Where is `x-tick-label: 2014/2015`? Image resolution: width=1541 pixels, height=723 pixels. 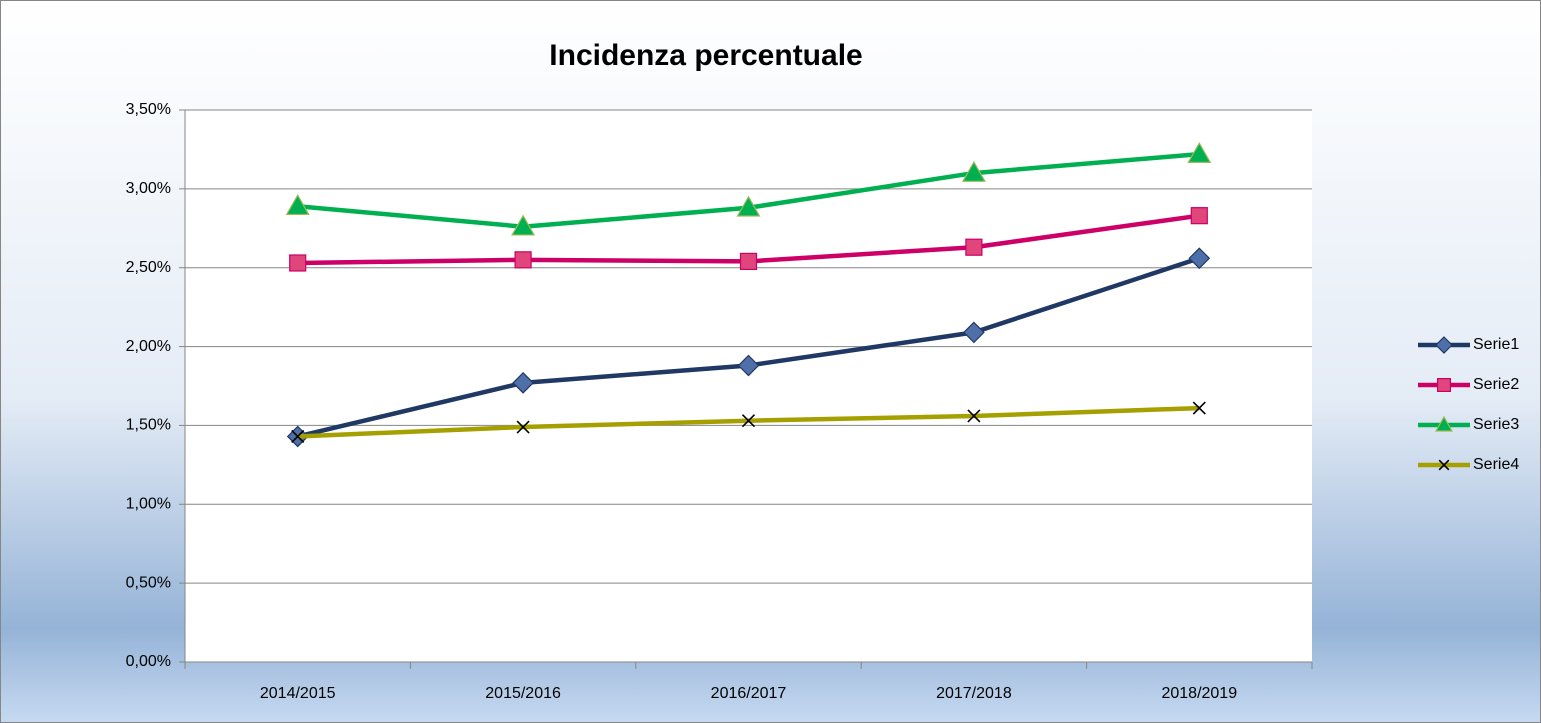 x-tick-label: 2014/2015 is located at coordinates (298, 693).